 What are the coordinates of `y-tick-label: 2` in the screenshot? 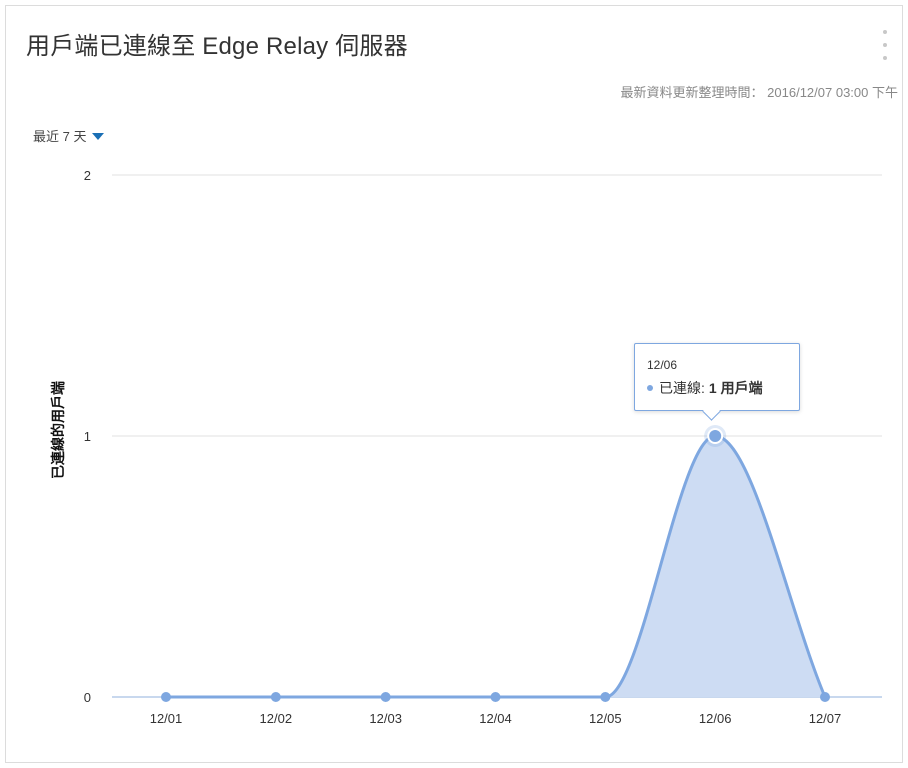 It's located at (87, 175).